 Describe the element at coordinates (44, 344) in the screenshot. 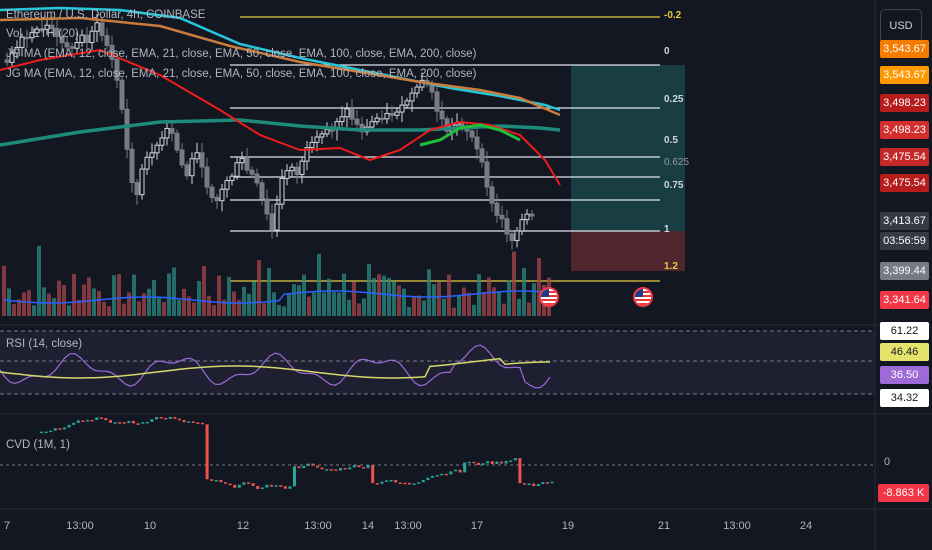

I see `rsi-indicator-label: RSI (14, close)` at that location.